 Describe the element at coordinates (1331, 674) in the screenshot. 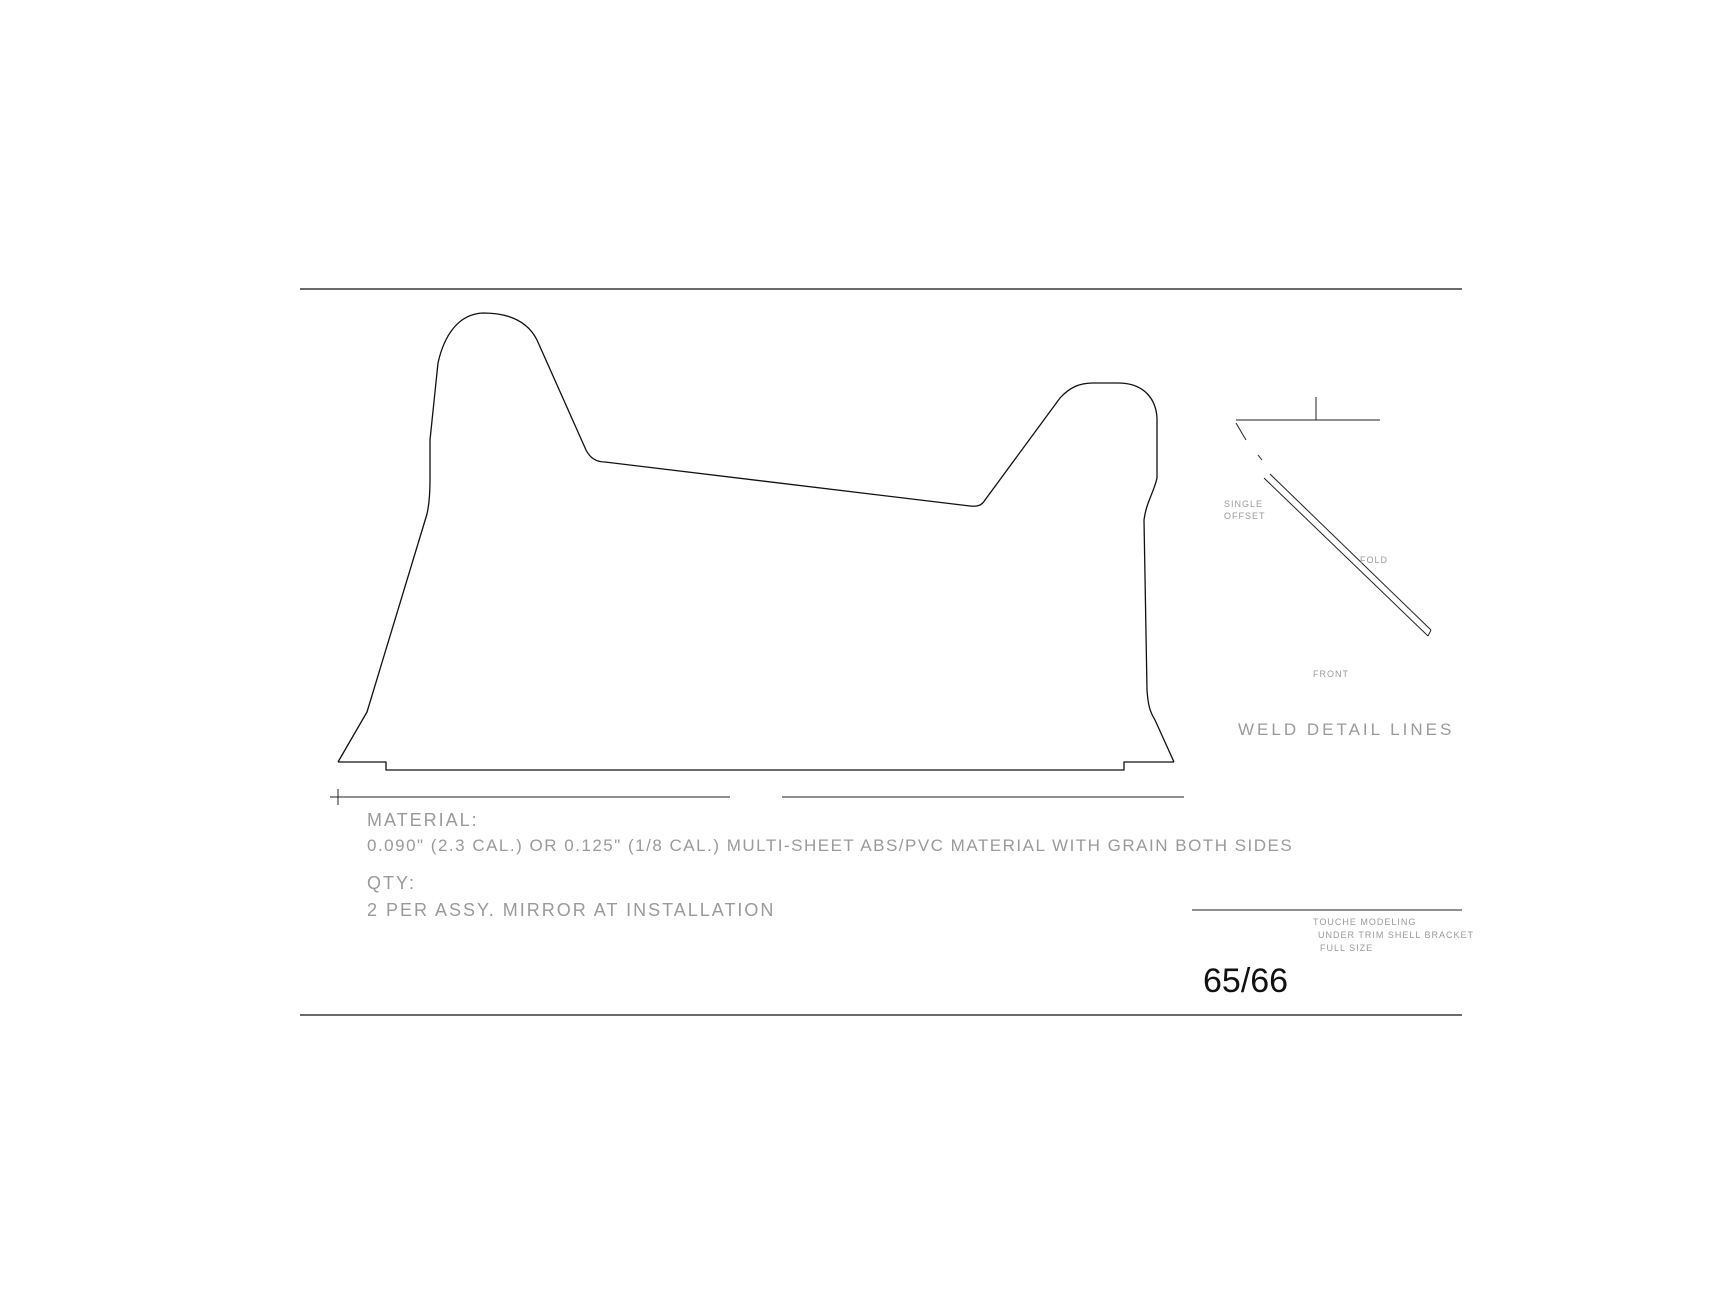

I see `detail-label-front: FRONT` at that location.